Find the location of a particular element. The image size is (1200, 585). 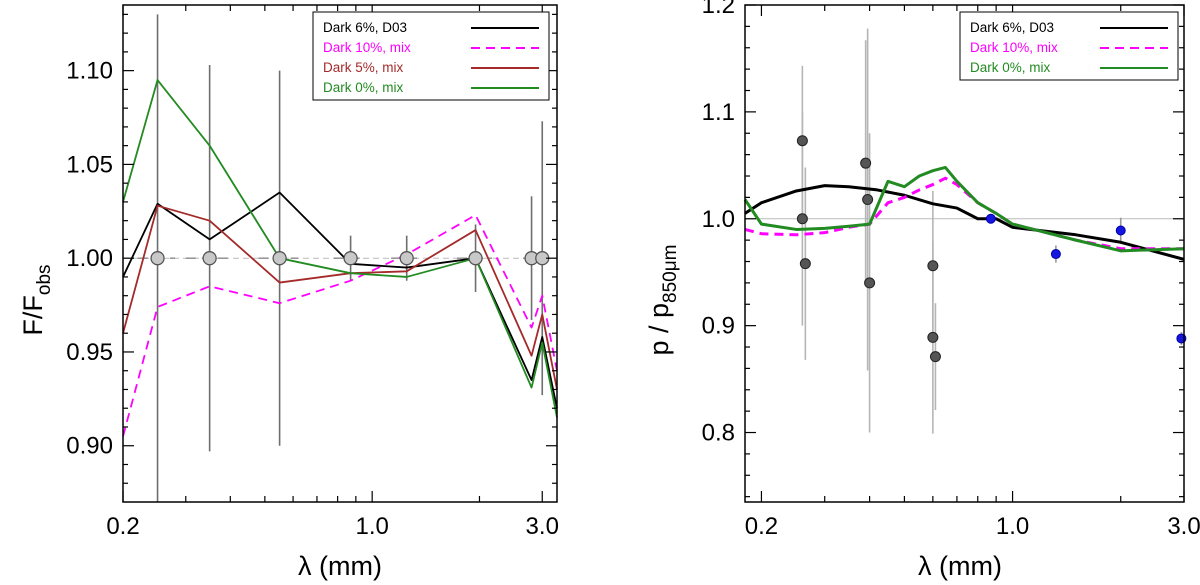

left-y-tick-label: 1.05 is located at coordinates (89, 164).